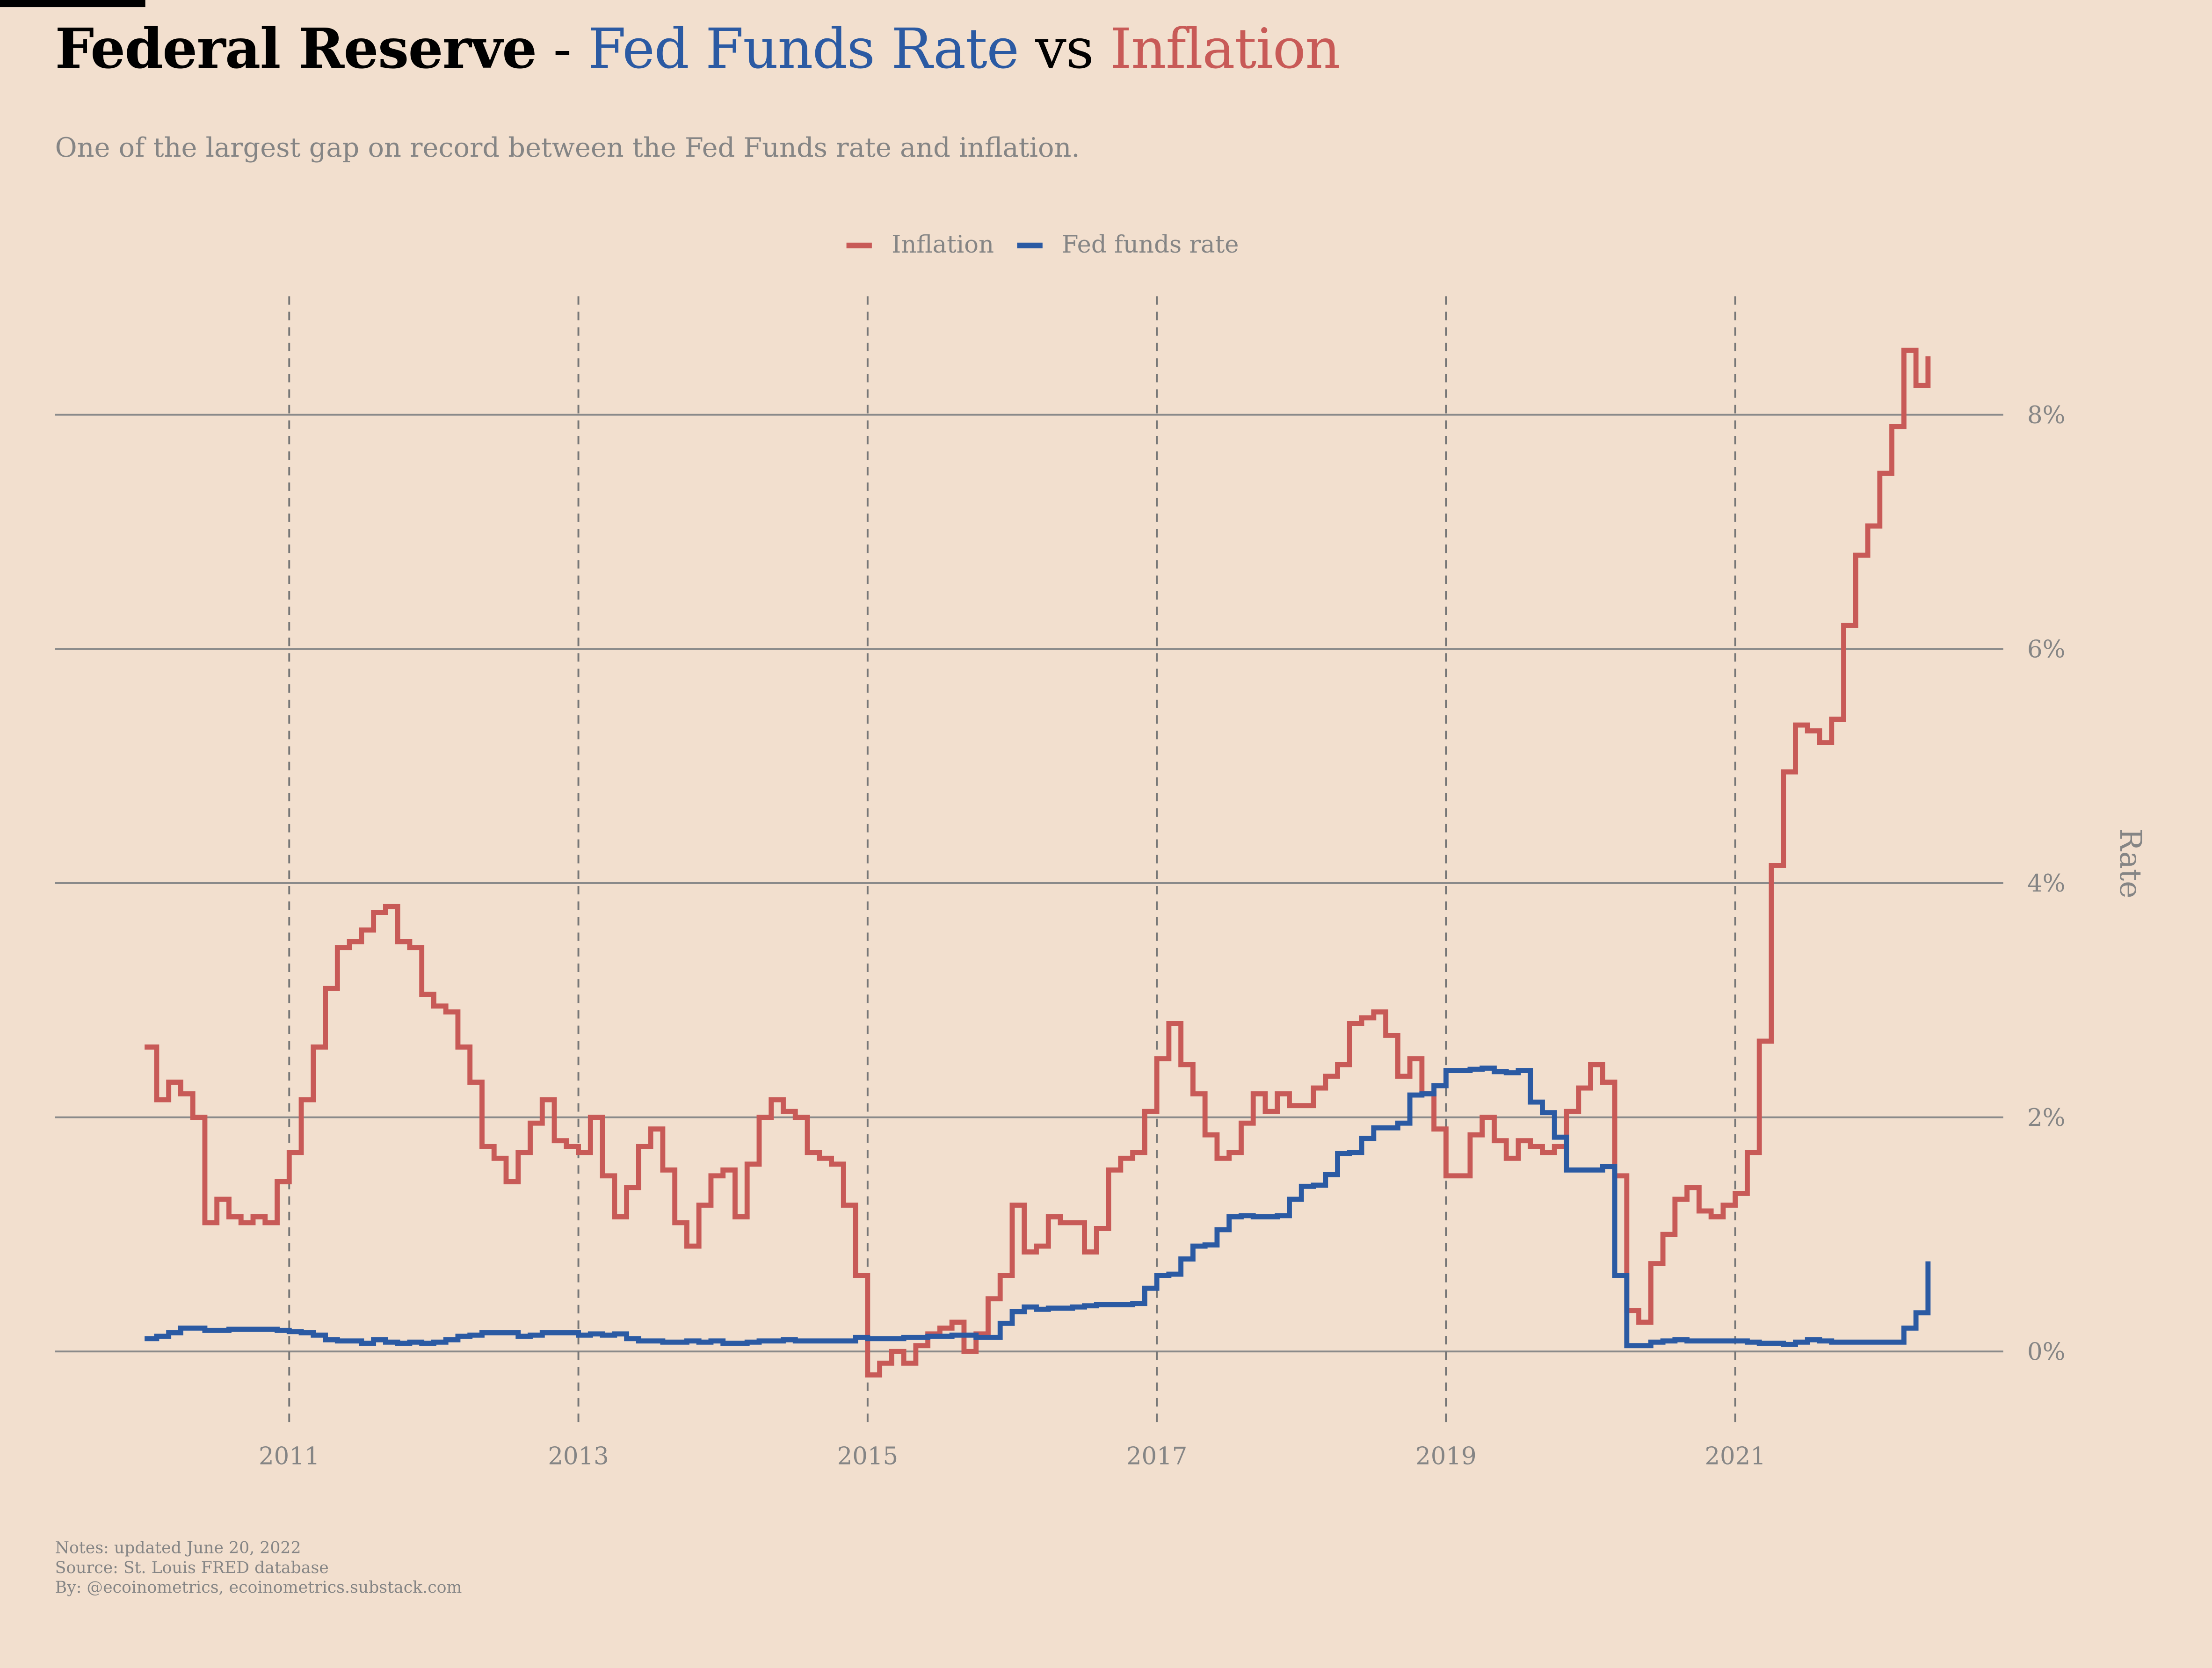 The height and width of the screenshot is (1668, 2212). Describe the element at coordinates (192, 1567) in the screenshot. I see `note-source: Source: St. Louis FRED database` at that location.